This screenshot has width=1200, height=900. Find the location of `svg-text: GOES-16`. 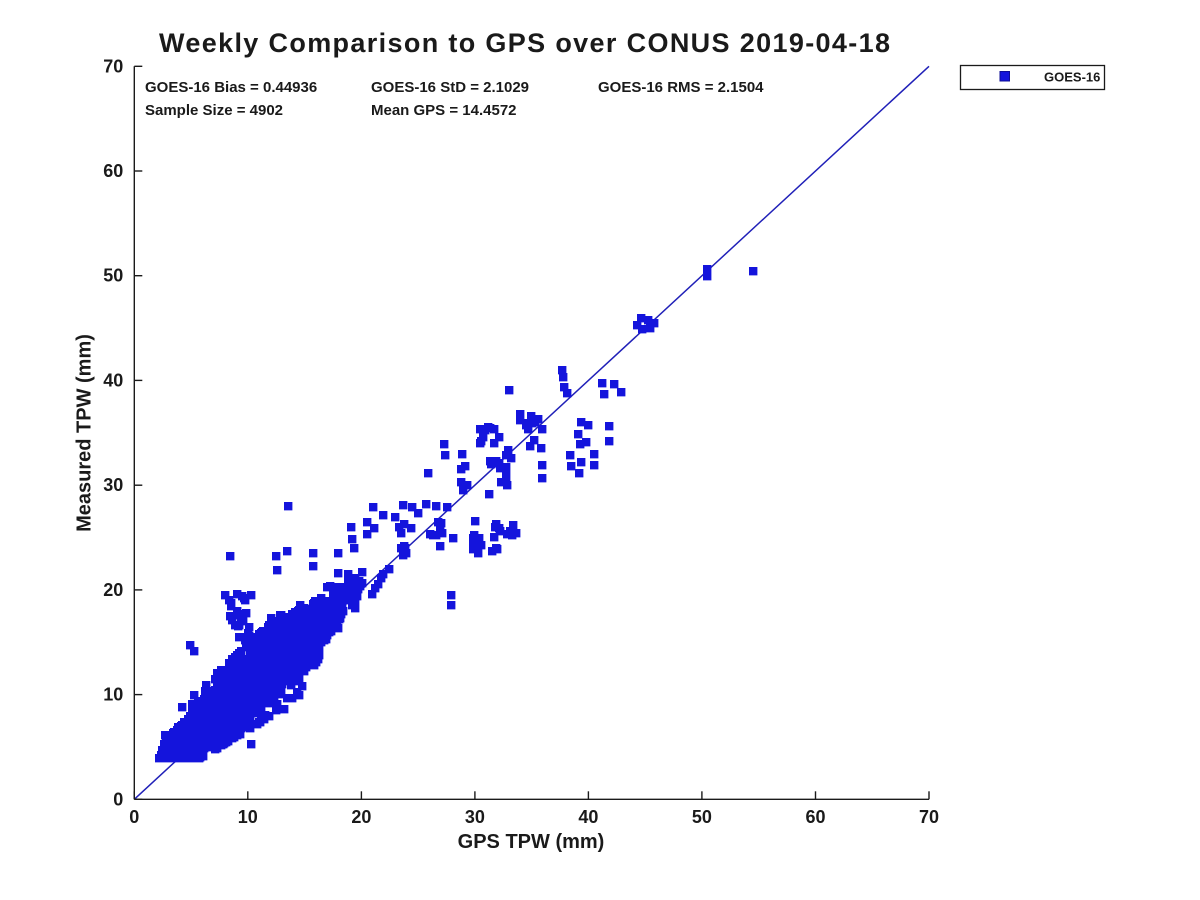

svg-text: GOES-16 is located at coordinates (1072, 77).